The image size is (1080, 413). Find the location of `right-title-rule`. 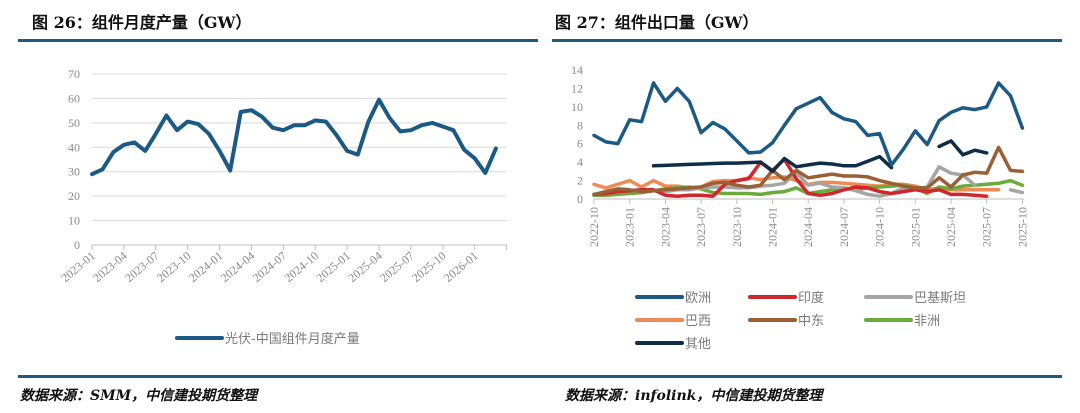

right-title-rule is located at coordinates (807, 40).